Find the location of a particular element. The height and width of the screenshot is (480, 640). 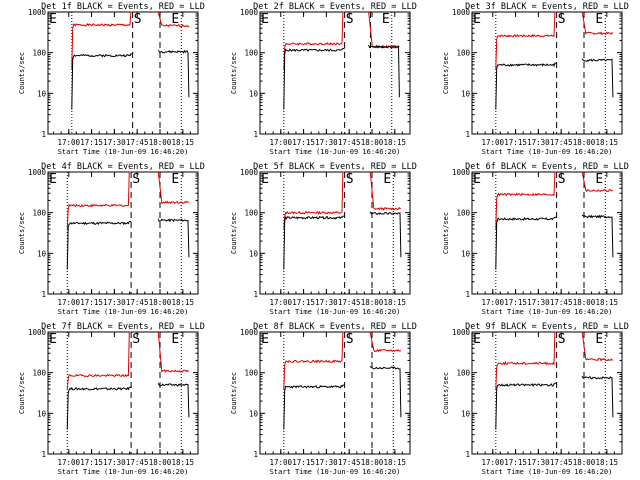

panel-title: Det 7f BLACK = Events, RED = LLD is located at coordinates (123, 327).